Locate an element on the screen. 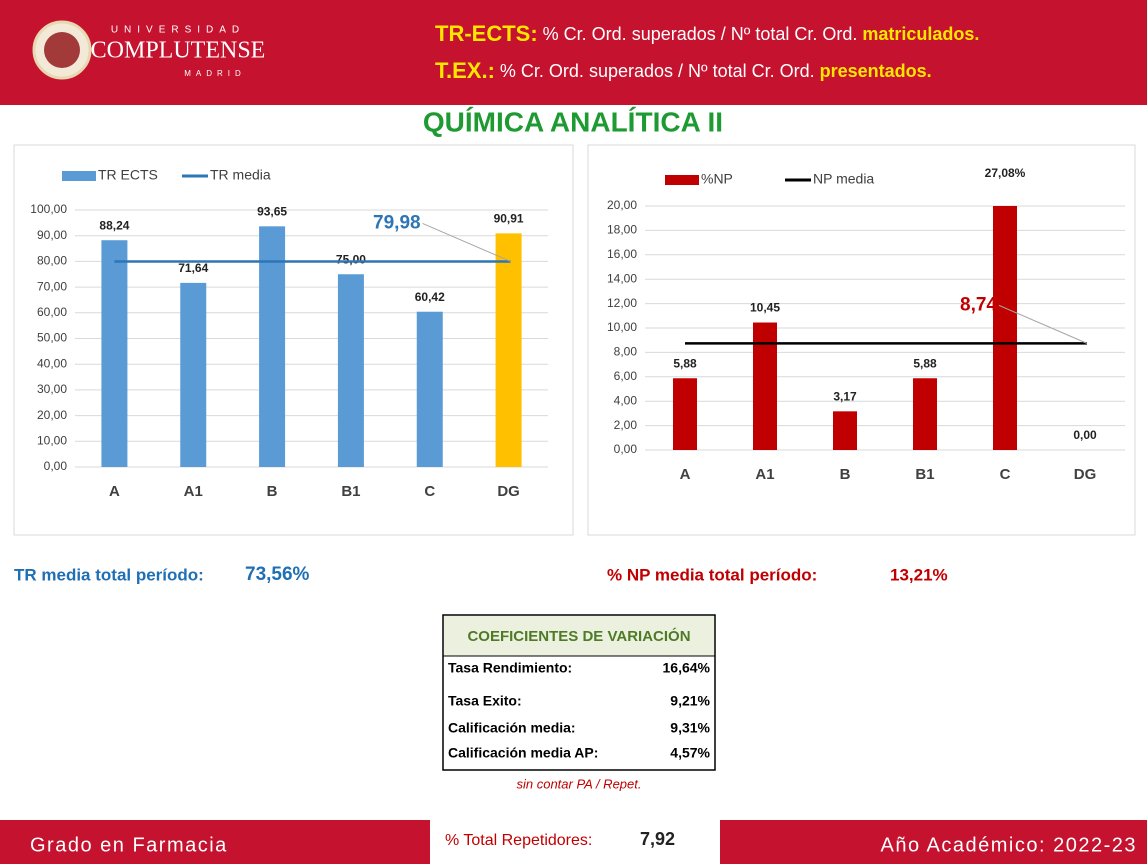 The image size is (1147, 864). logo-top: UNIVERSIDAD is located at coordinates (178, 30).